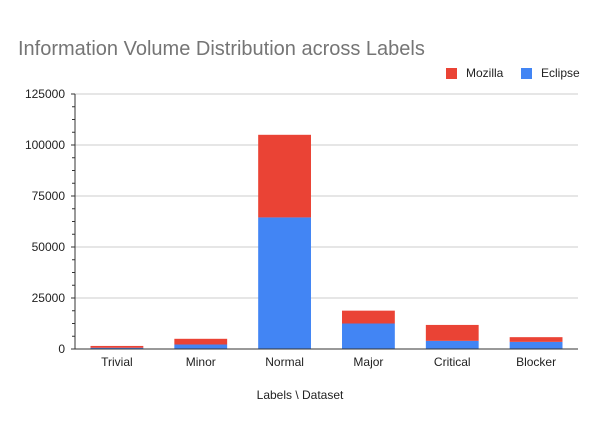 The image size is (600, 423). Describe the element at coordinates (536, 362) in the screenshot. I see `x-tick-label: Blocker` at that location.